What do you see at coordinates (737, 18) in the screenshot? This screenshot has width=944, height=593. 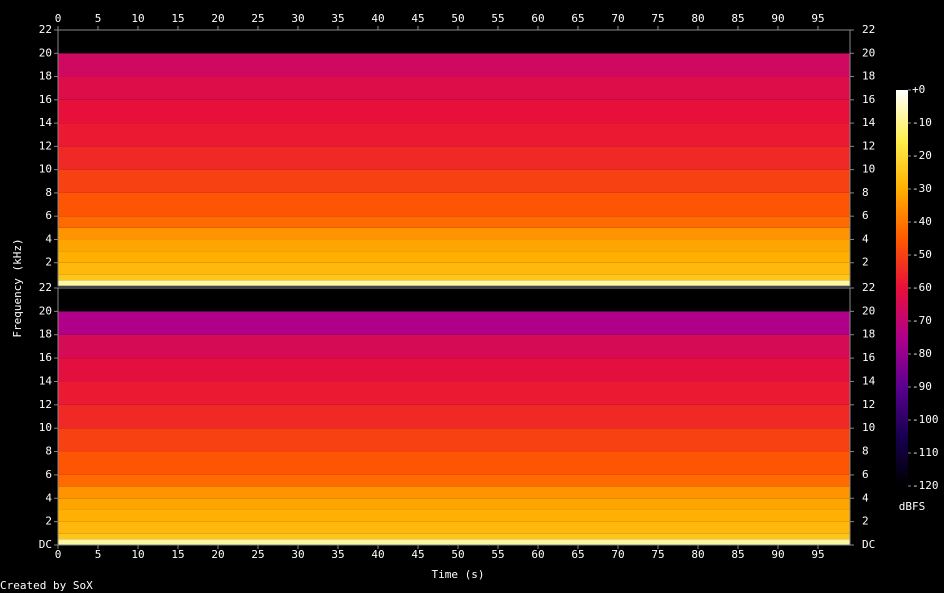 I see `x-tick-label: 85` at bounding box center [737, 18].